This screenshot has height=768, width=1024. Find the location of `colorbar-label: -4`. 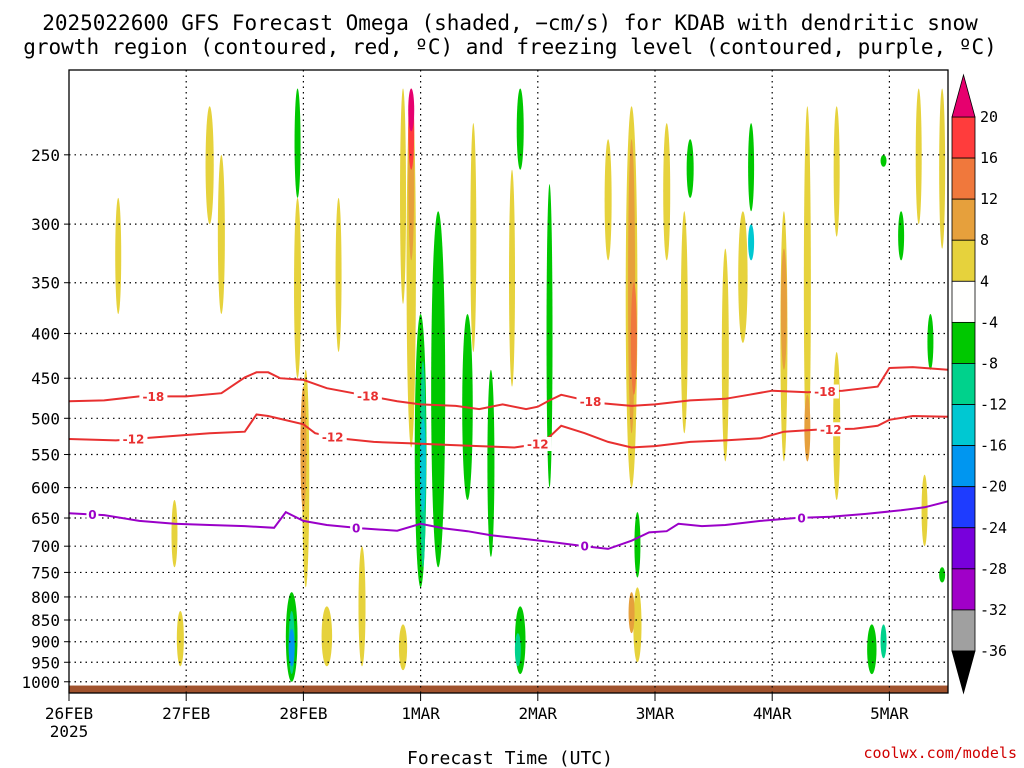

colorbar-label: -4 is located at coordinates (989, 322).